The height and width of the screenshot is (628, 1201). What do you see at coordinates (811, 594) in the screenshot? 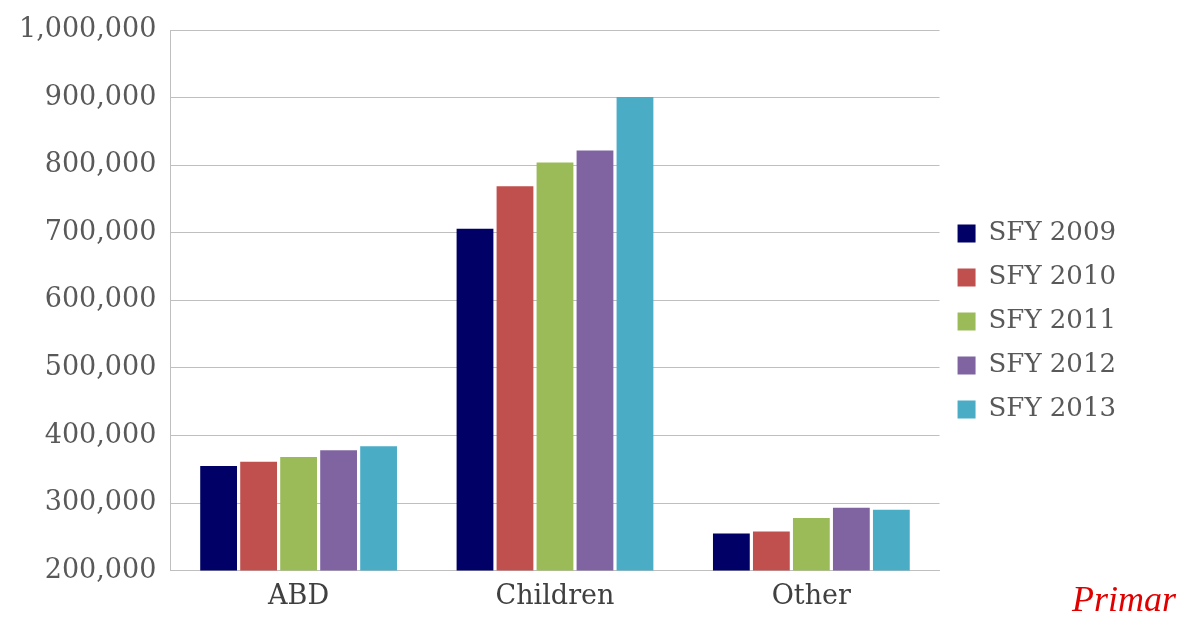
I see `x-tick-label: Other` at bounding box center [811, 594].